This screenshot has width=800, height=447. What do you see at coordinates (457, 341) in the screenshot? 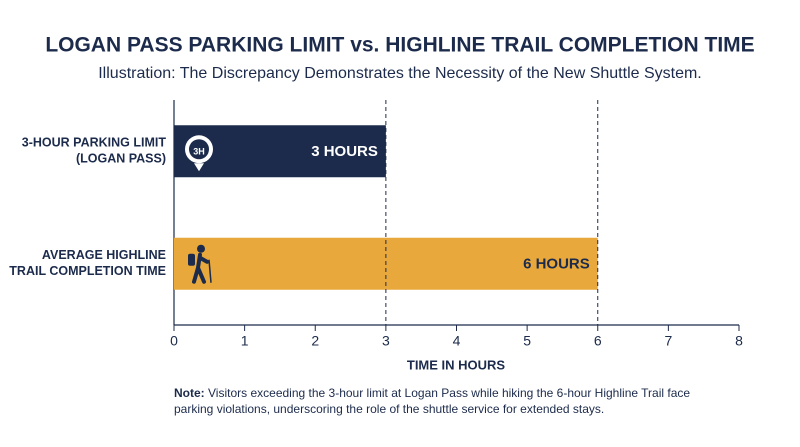
I see `x-tick-label: 4` at bounding box center [457, 341].